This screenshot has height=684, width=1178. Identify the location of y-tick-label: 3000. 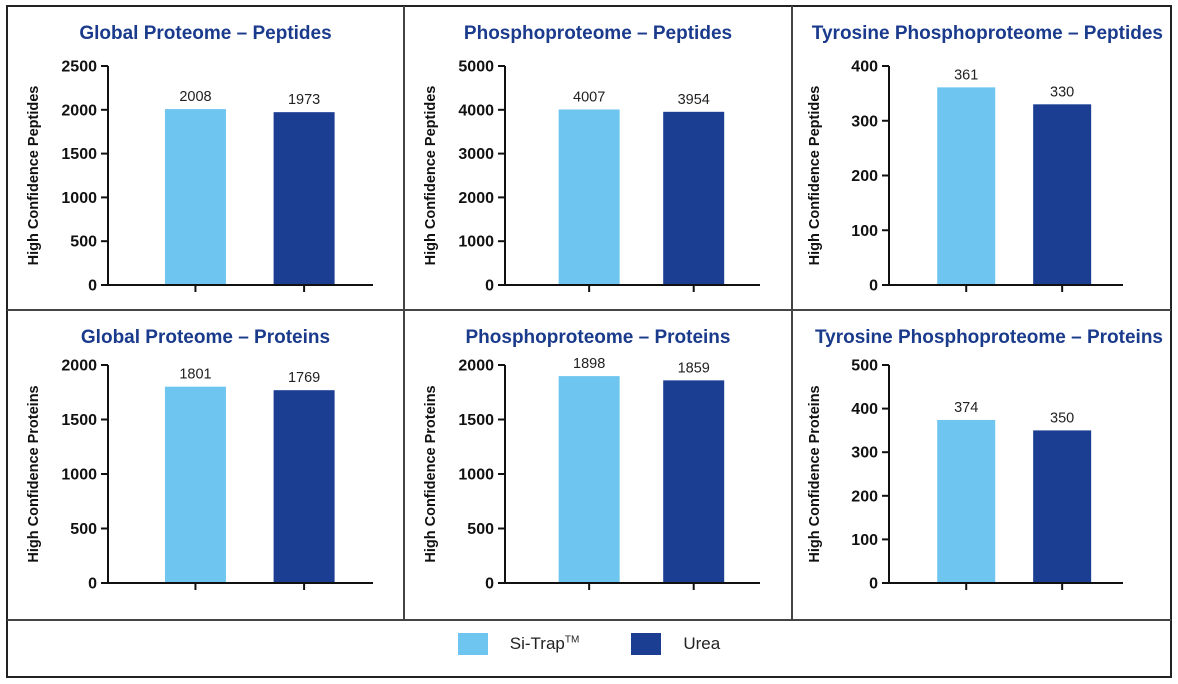
(476, 154).